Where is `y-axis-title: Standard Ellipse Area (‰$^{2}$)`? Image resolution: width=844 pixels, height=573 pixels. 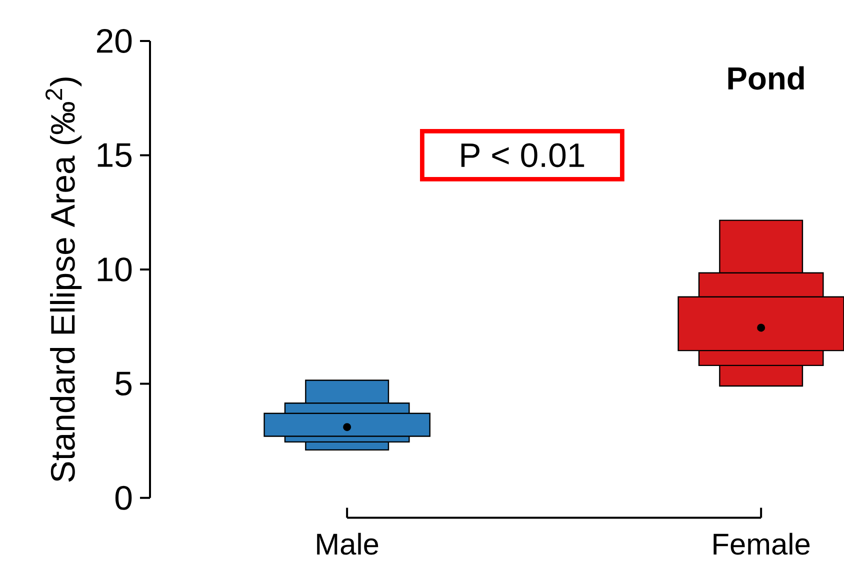 y-axis-title: Standard Ellipse Area (‰$^{2}$) is located at coordinates (64, 280).